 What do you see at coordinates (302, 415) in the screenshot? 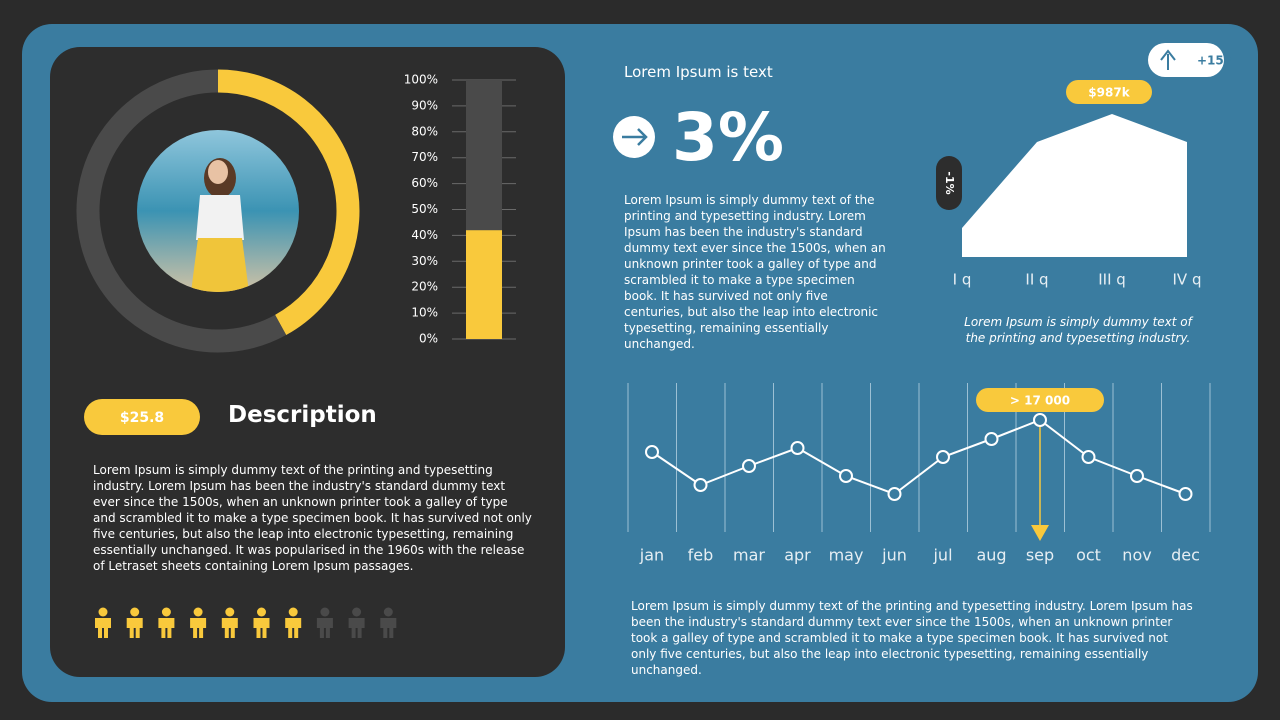
I see `heading: Description` at bounding box center [302, 415].